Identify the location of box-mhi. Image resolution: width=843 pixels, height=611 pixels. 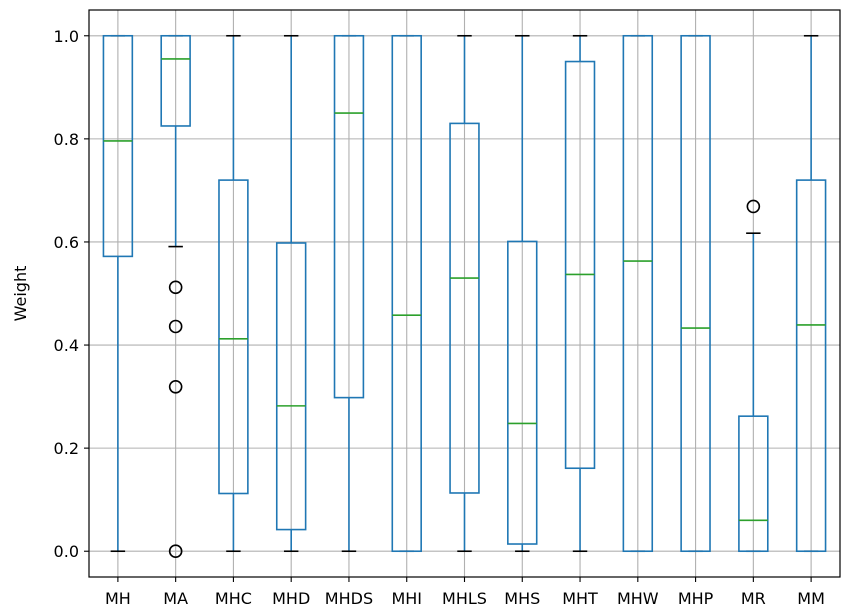
(406, 293).